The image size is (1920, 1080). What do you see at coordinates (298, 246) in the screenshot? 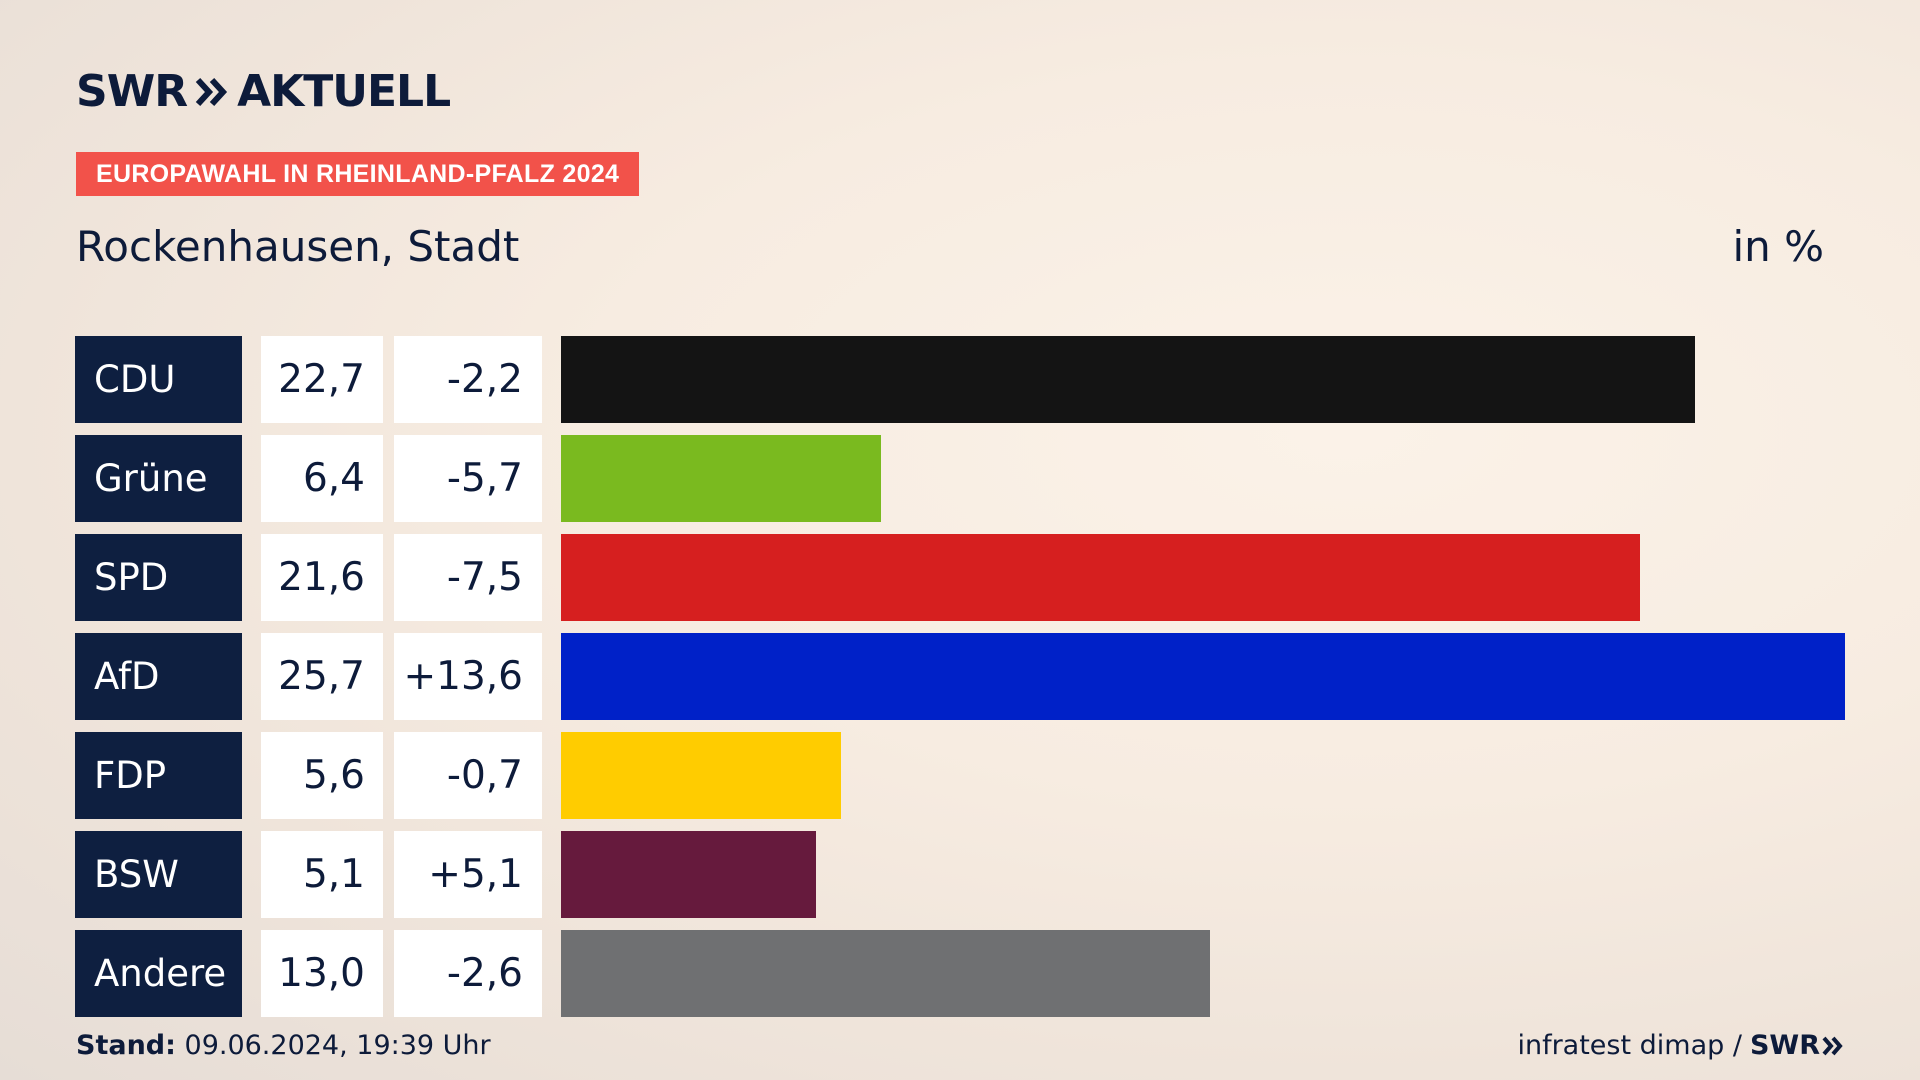
I see `chart-title: Rockenhausen, Stadt` at bounding box center [298, 246].